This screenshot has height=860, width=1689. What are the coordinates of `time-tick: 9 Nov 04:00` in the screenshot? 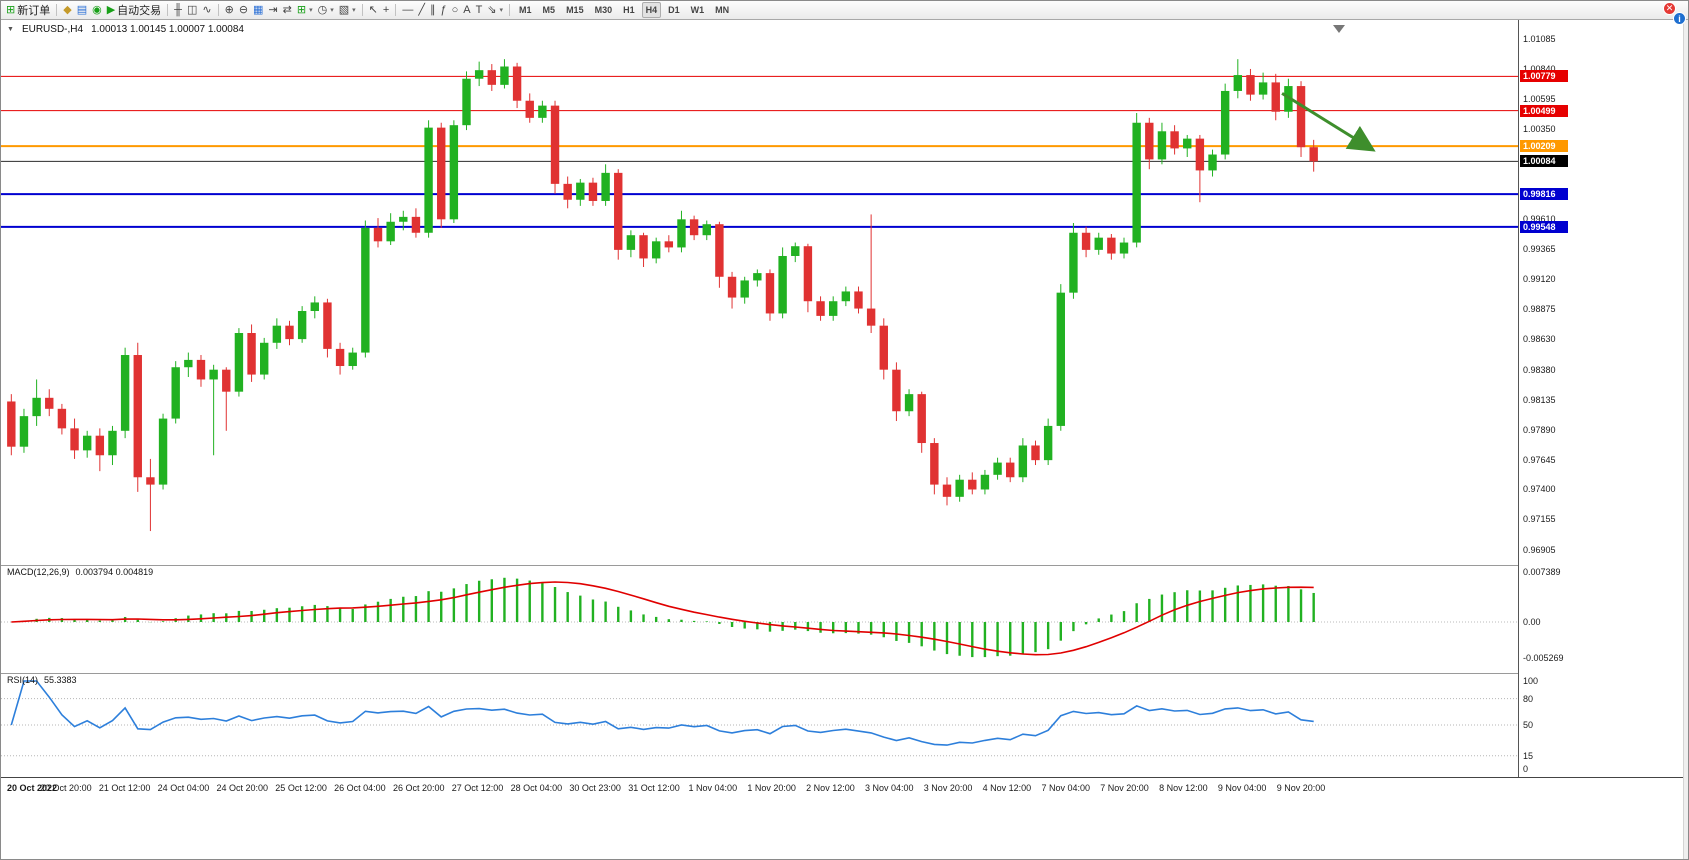 It's located at (1242, 788).